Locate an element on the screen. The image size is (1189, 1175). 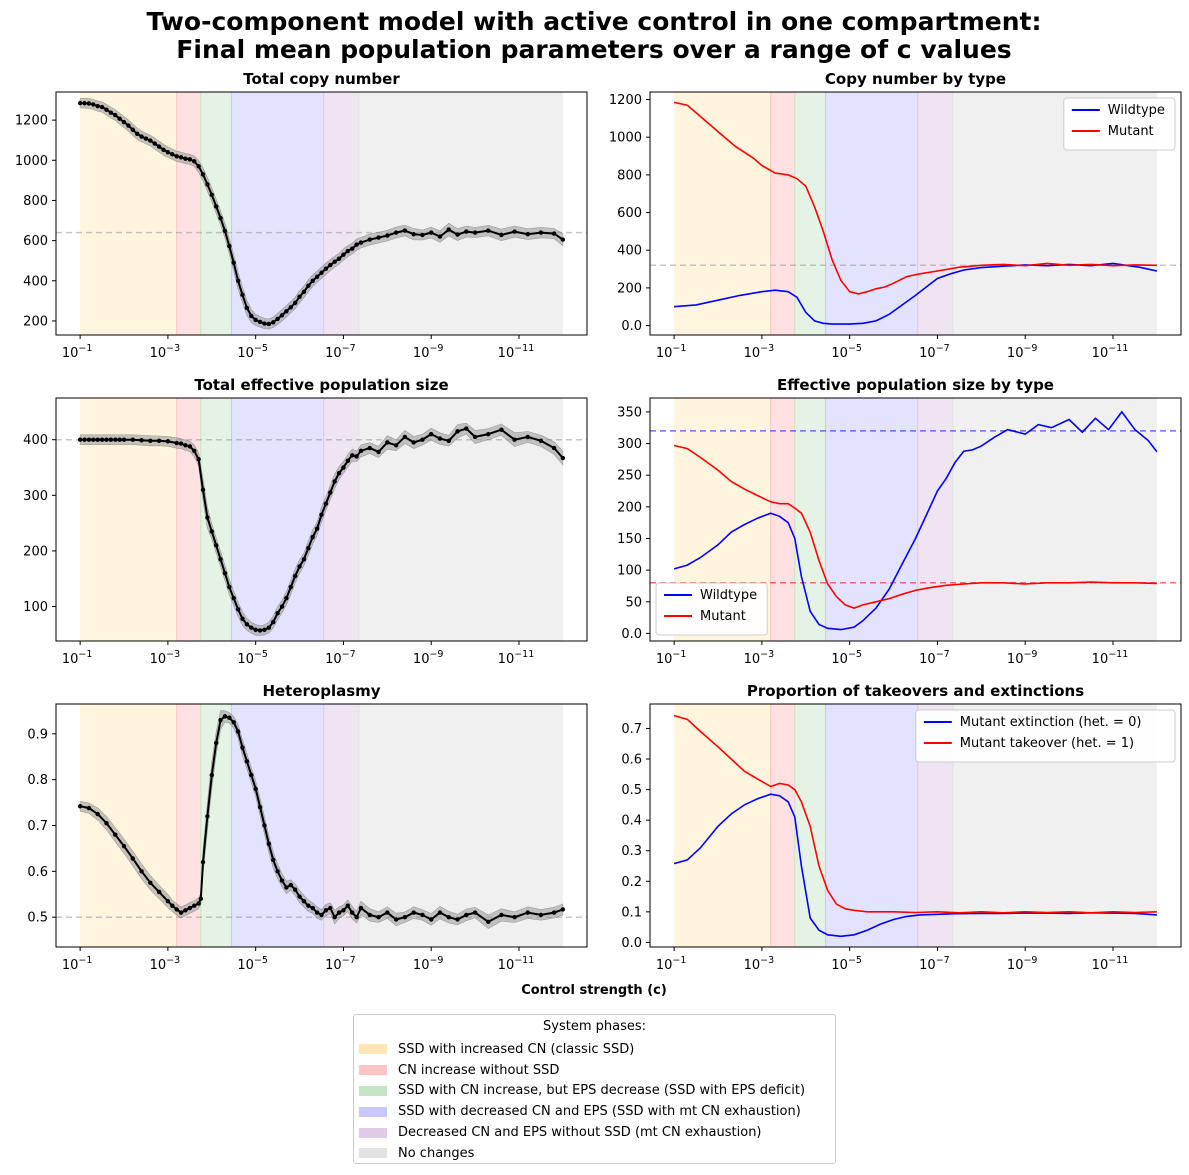
legend-label: Mutant takeover (het. = 1) is located at coordinates (1047, 743).